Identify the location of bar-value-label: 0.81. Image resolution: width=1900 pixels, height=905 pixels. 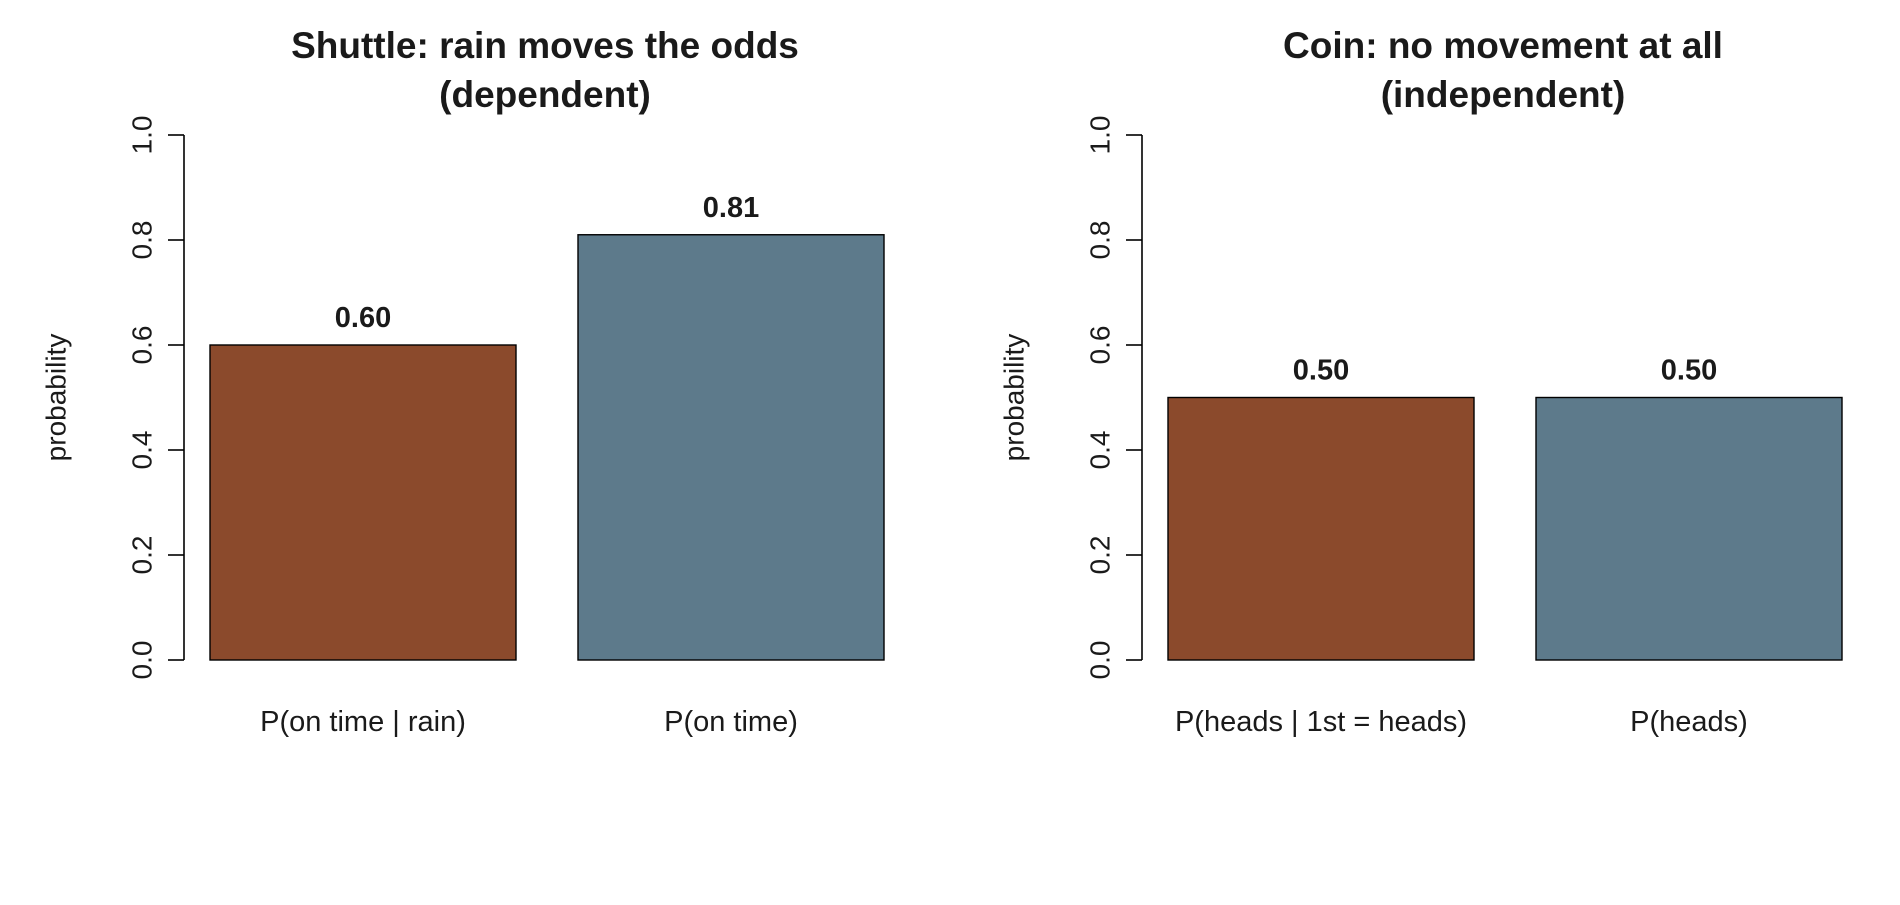
(731, 208).